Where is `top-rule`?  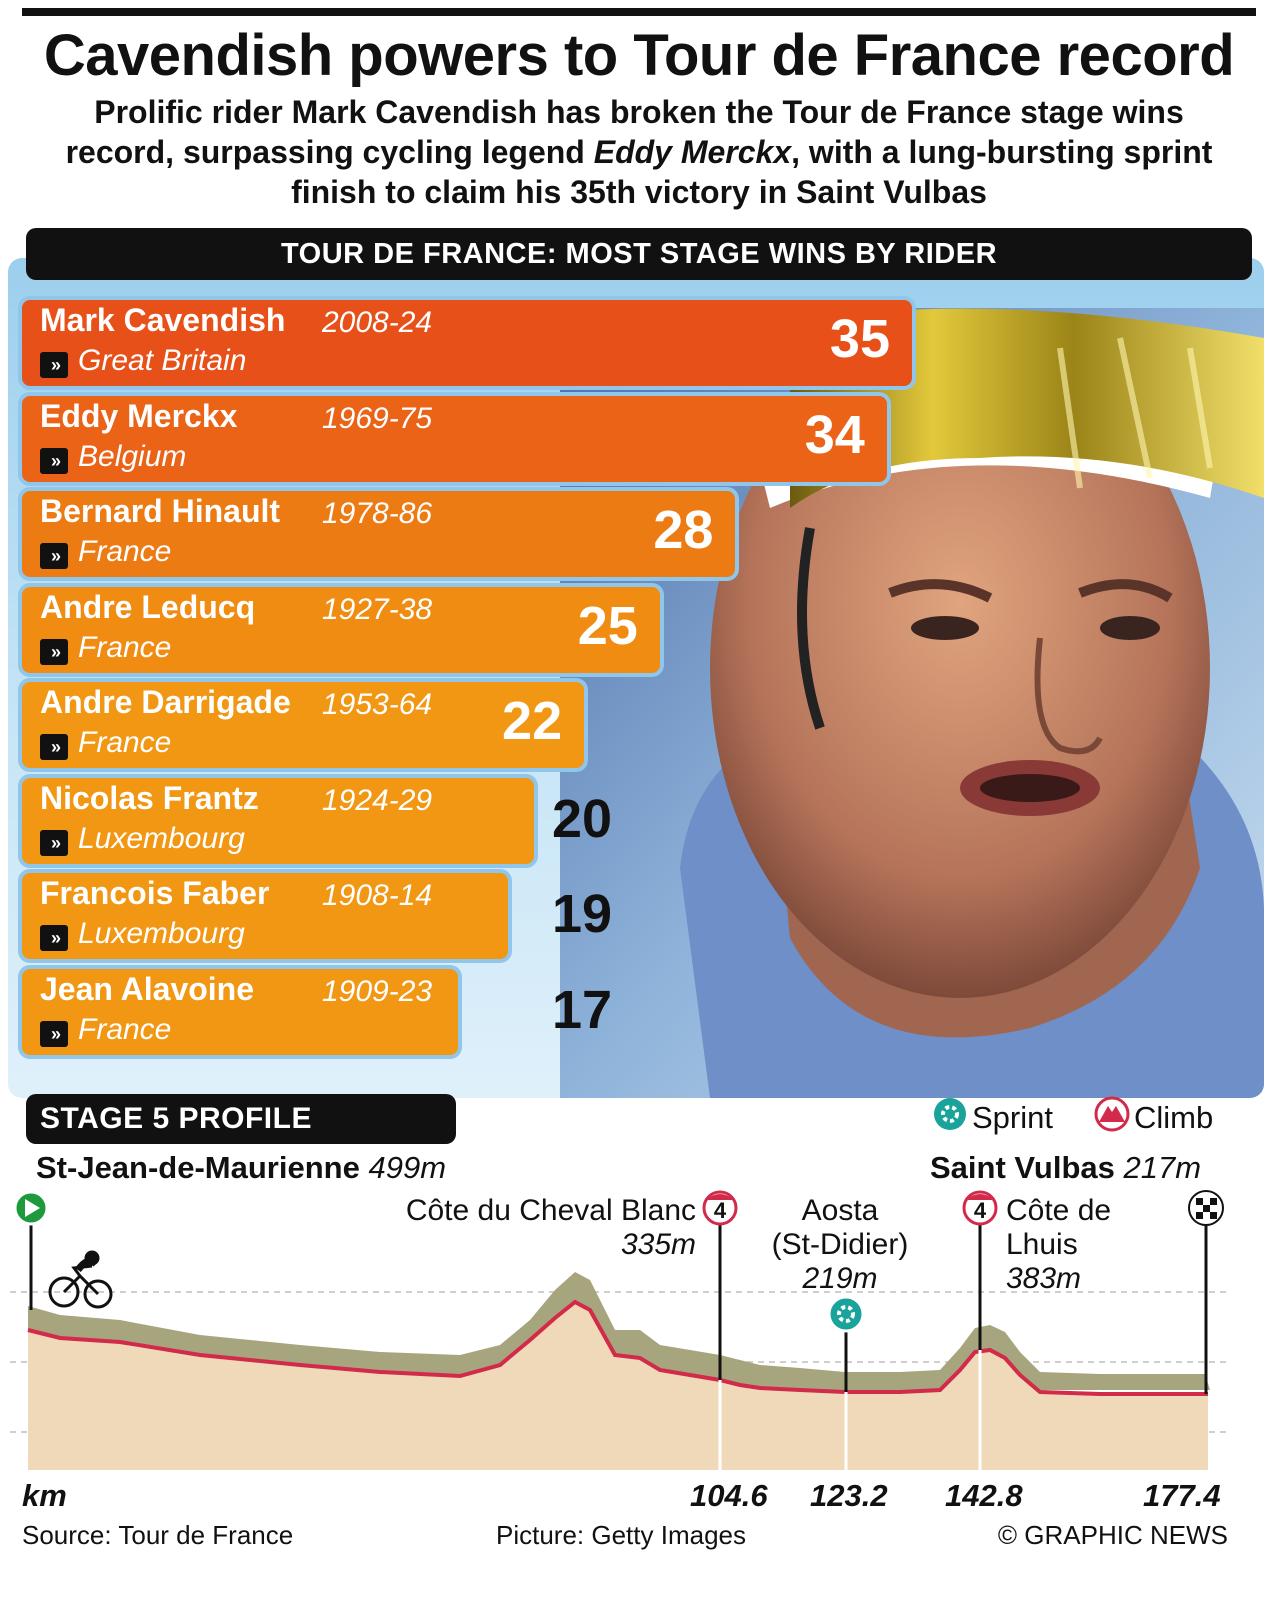
top-rule is located at coordinates (639, 12).